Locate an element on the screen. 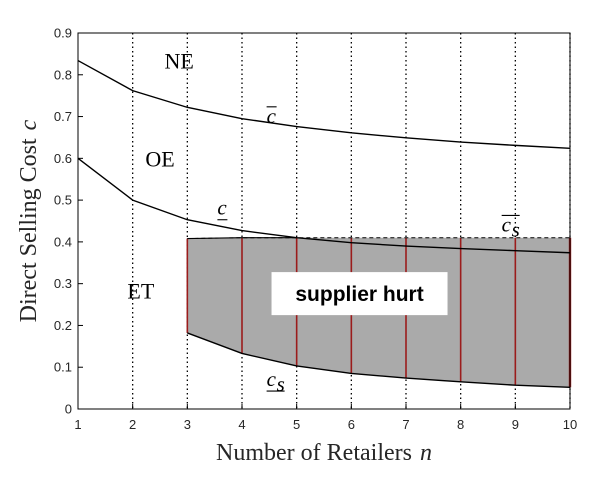 Image resolution: width=595 pixels, height=478 pixels. x-axis-label: Number of Retailers n is located at coordinates (324, 453).